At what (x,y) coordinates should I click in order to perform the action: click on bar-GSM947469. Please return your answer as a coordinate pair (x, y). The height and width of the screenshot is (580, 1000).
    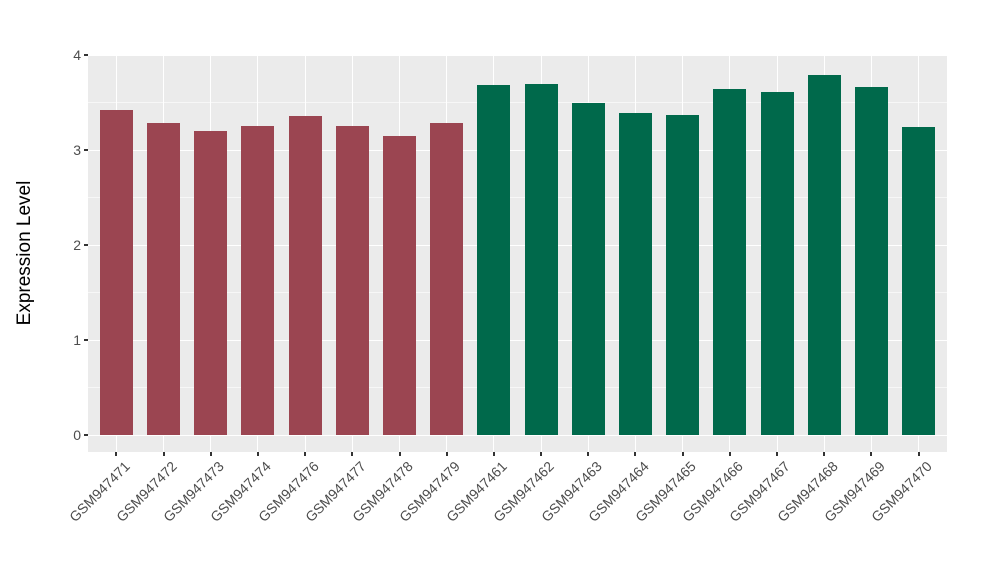
    Looking at the image, I should click on (871, 261).